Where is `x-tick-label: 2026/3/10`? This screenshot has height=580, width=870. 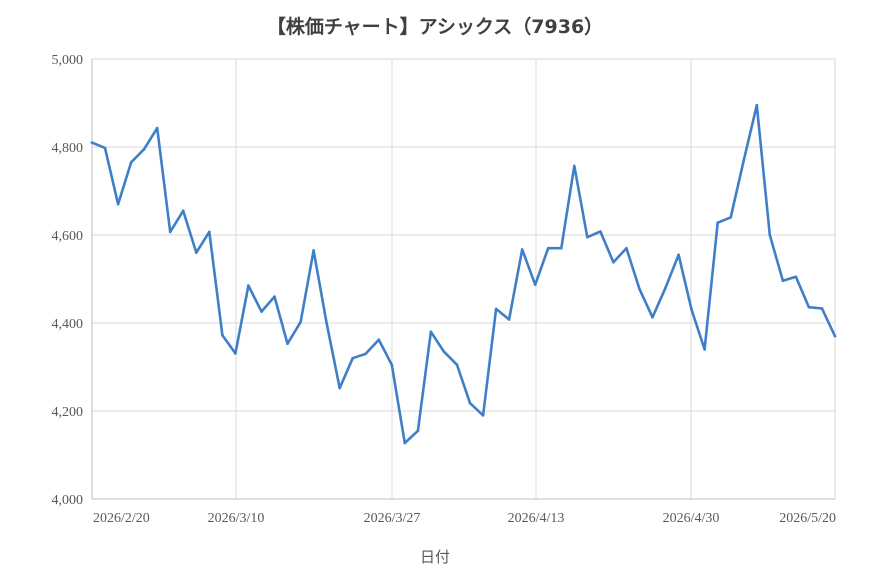
x-tick-label: 2026/3/10 is located at coordinates (236, 518).